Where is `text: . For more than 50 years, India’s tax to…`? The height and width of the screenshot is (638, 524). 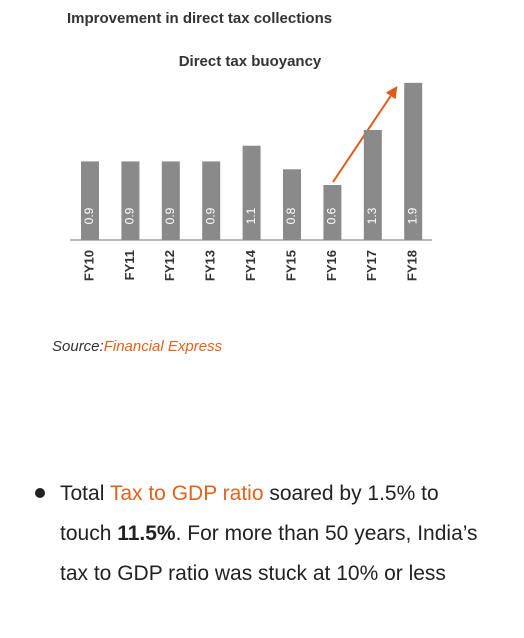
text: . For more than 50 years, India’s tax to… is located at coordinates (269, 553).